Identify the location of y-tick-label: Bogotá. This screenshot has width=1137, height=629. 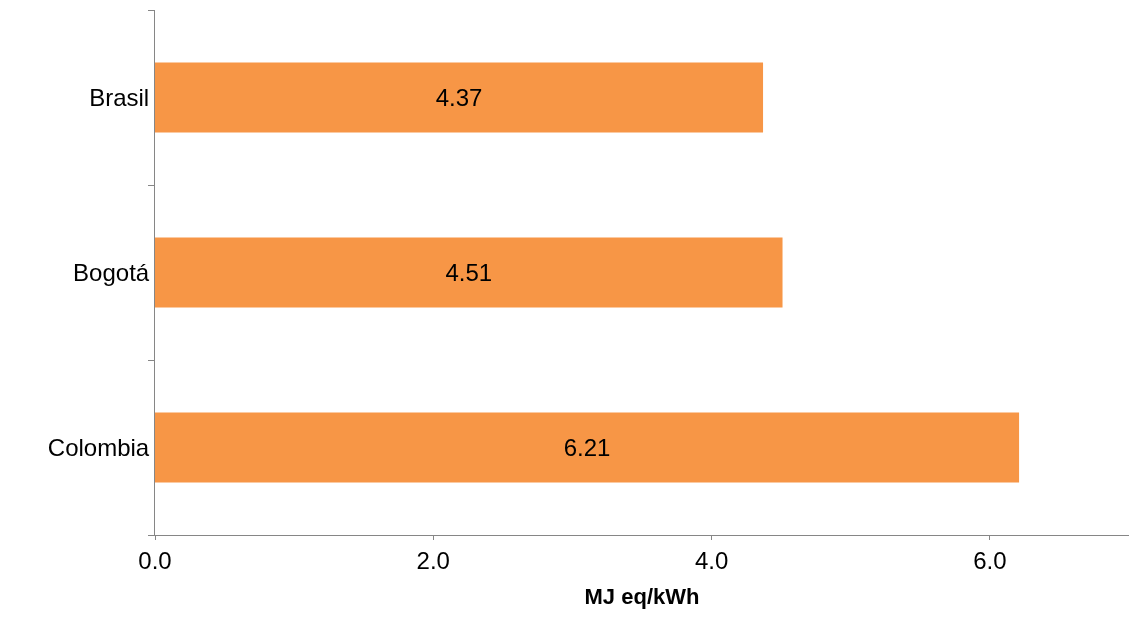
(111, 272).